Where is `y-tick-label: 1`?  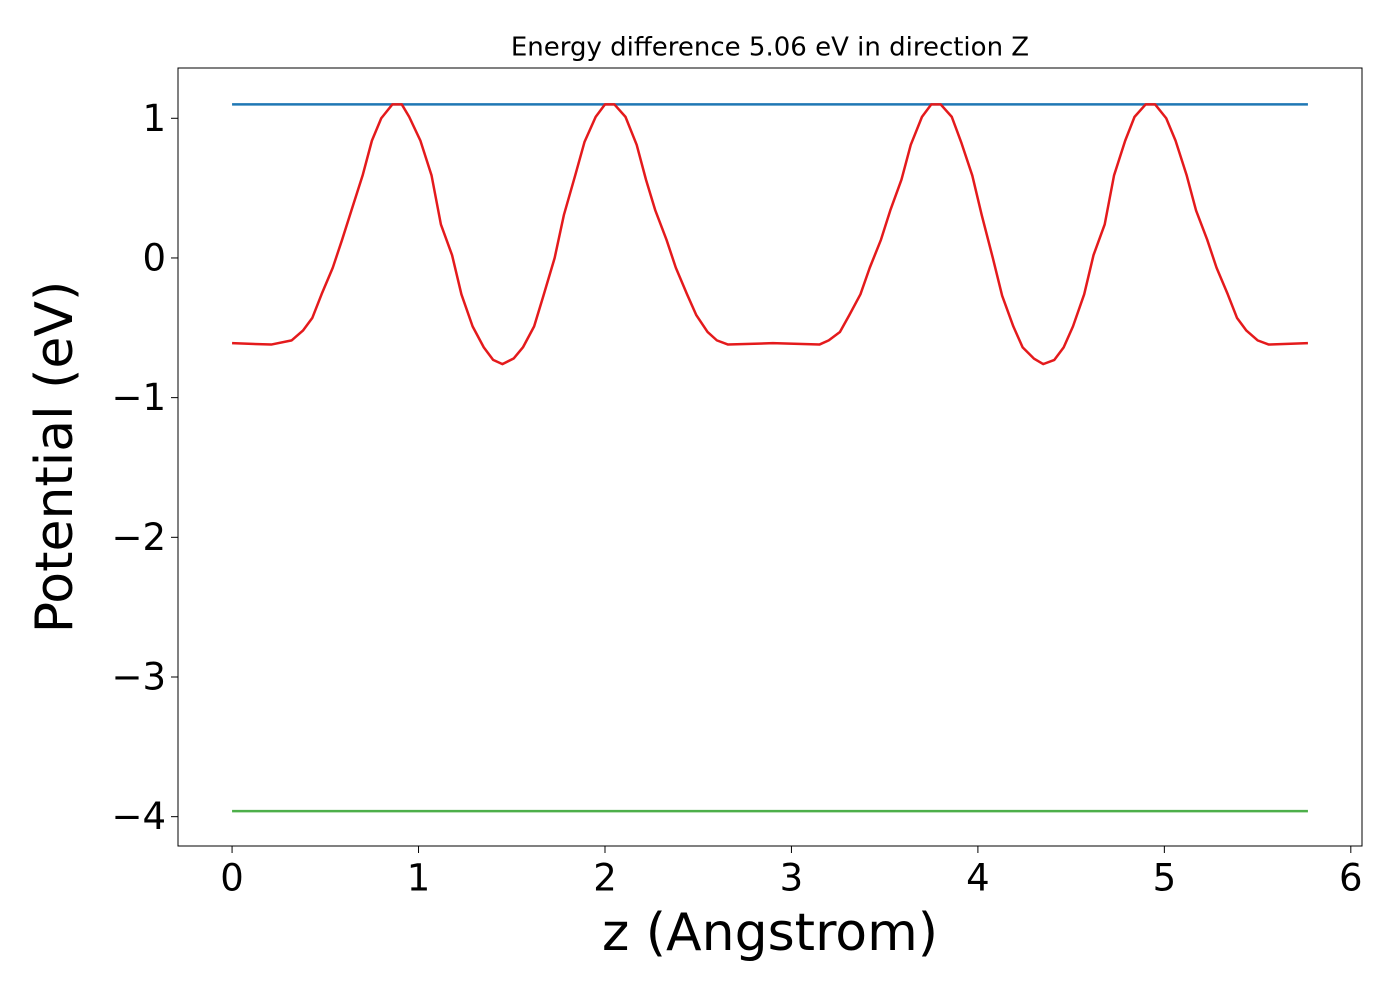 y-tick-label: 1 is located at coordinates (154, 118).